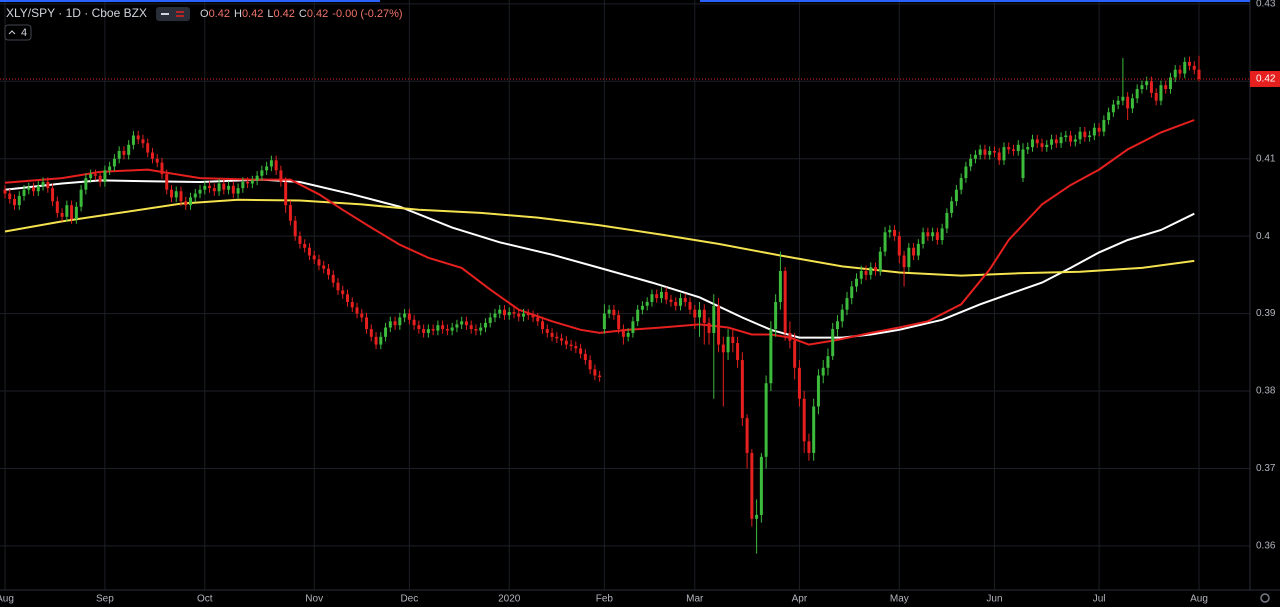  Describe the element at coordinates (76, 13) in the screenshot. I see `symbol-title: XLY/SPY · 1D · Cboe BZX` at that location.